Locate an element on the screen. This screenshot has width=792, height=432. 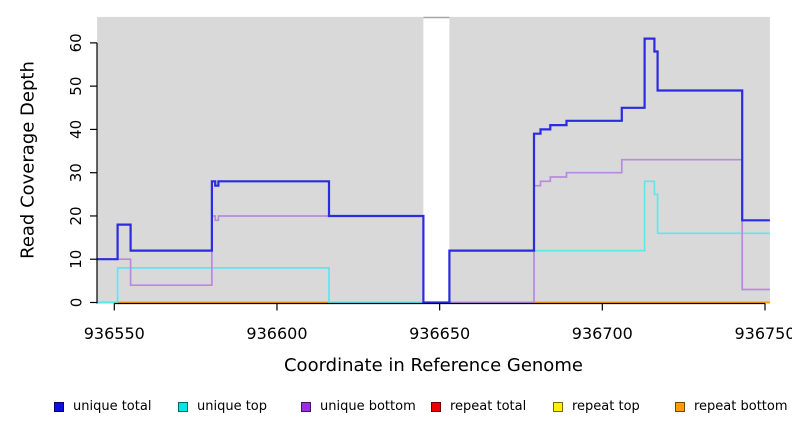
y-tick-label: 0 is located at coordinates (76, 303).